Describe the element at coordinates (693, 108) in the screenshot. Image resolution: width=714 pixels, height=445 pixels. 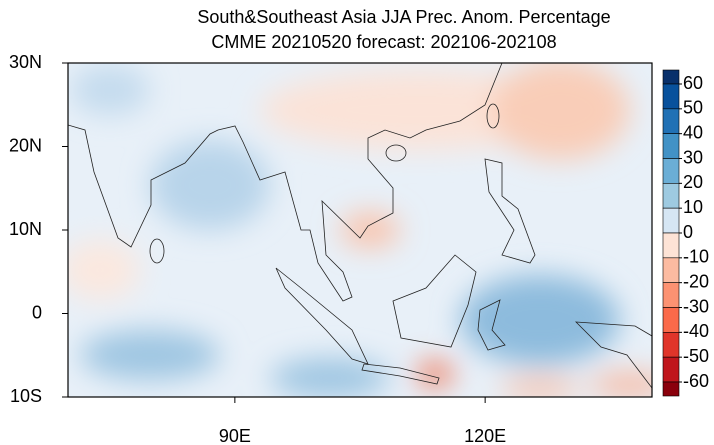
I see `colorbar-label: 50` at that location.